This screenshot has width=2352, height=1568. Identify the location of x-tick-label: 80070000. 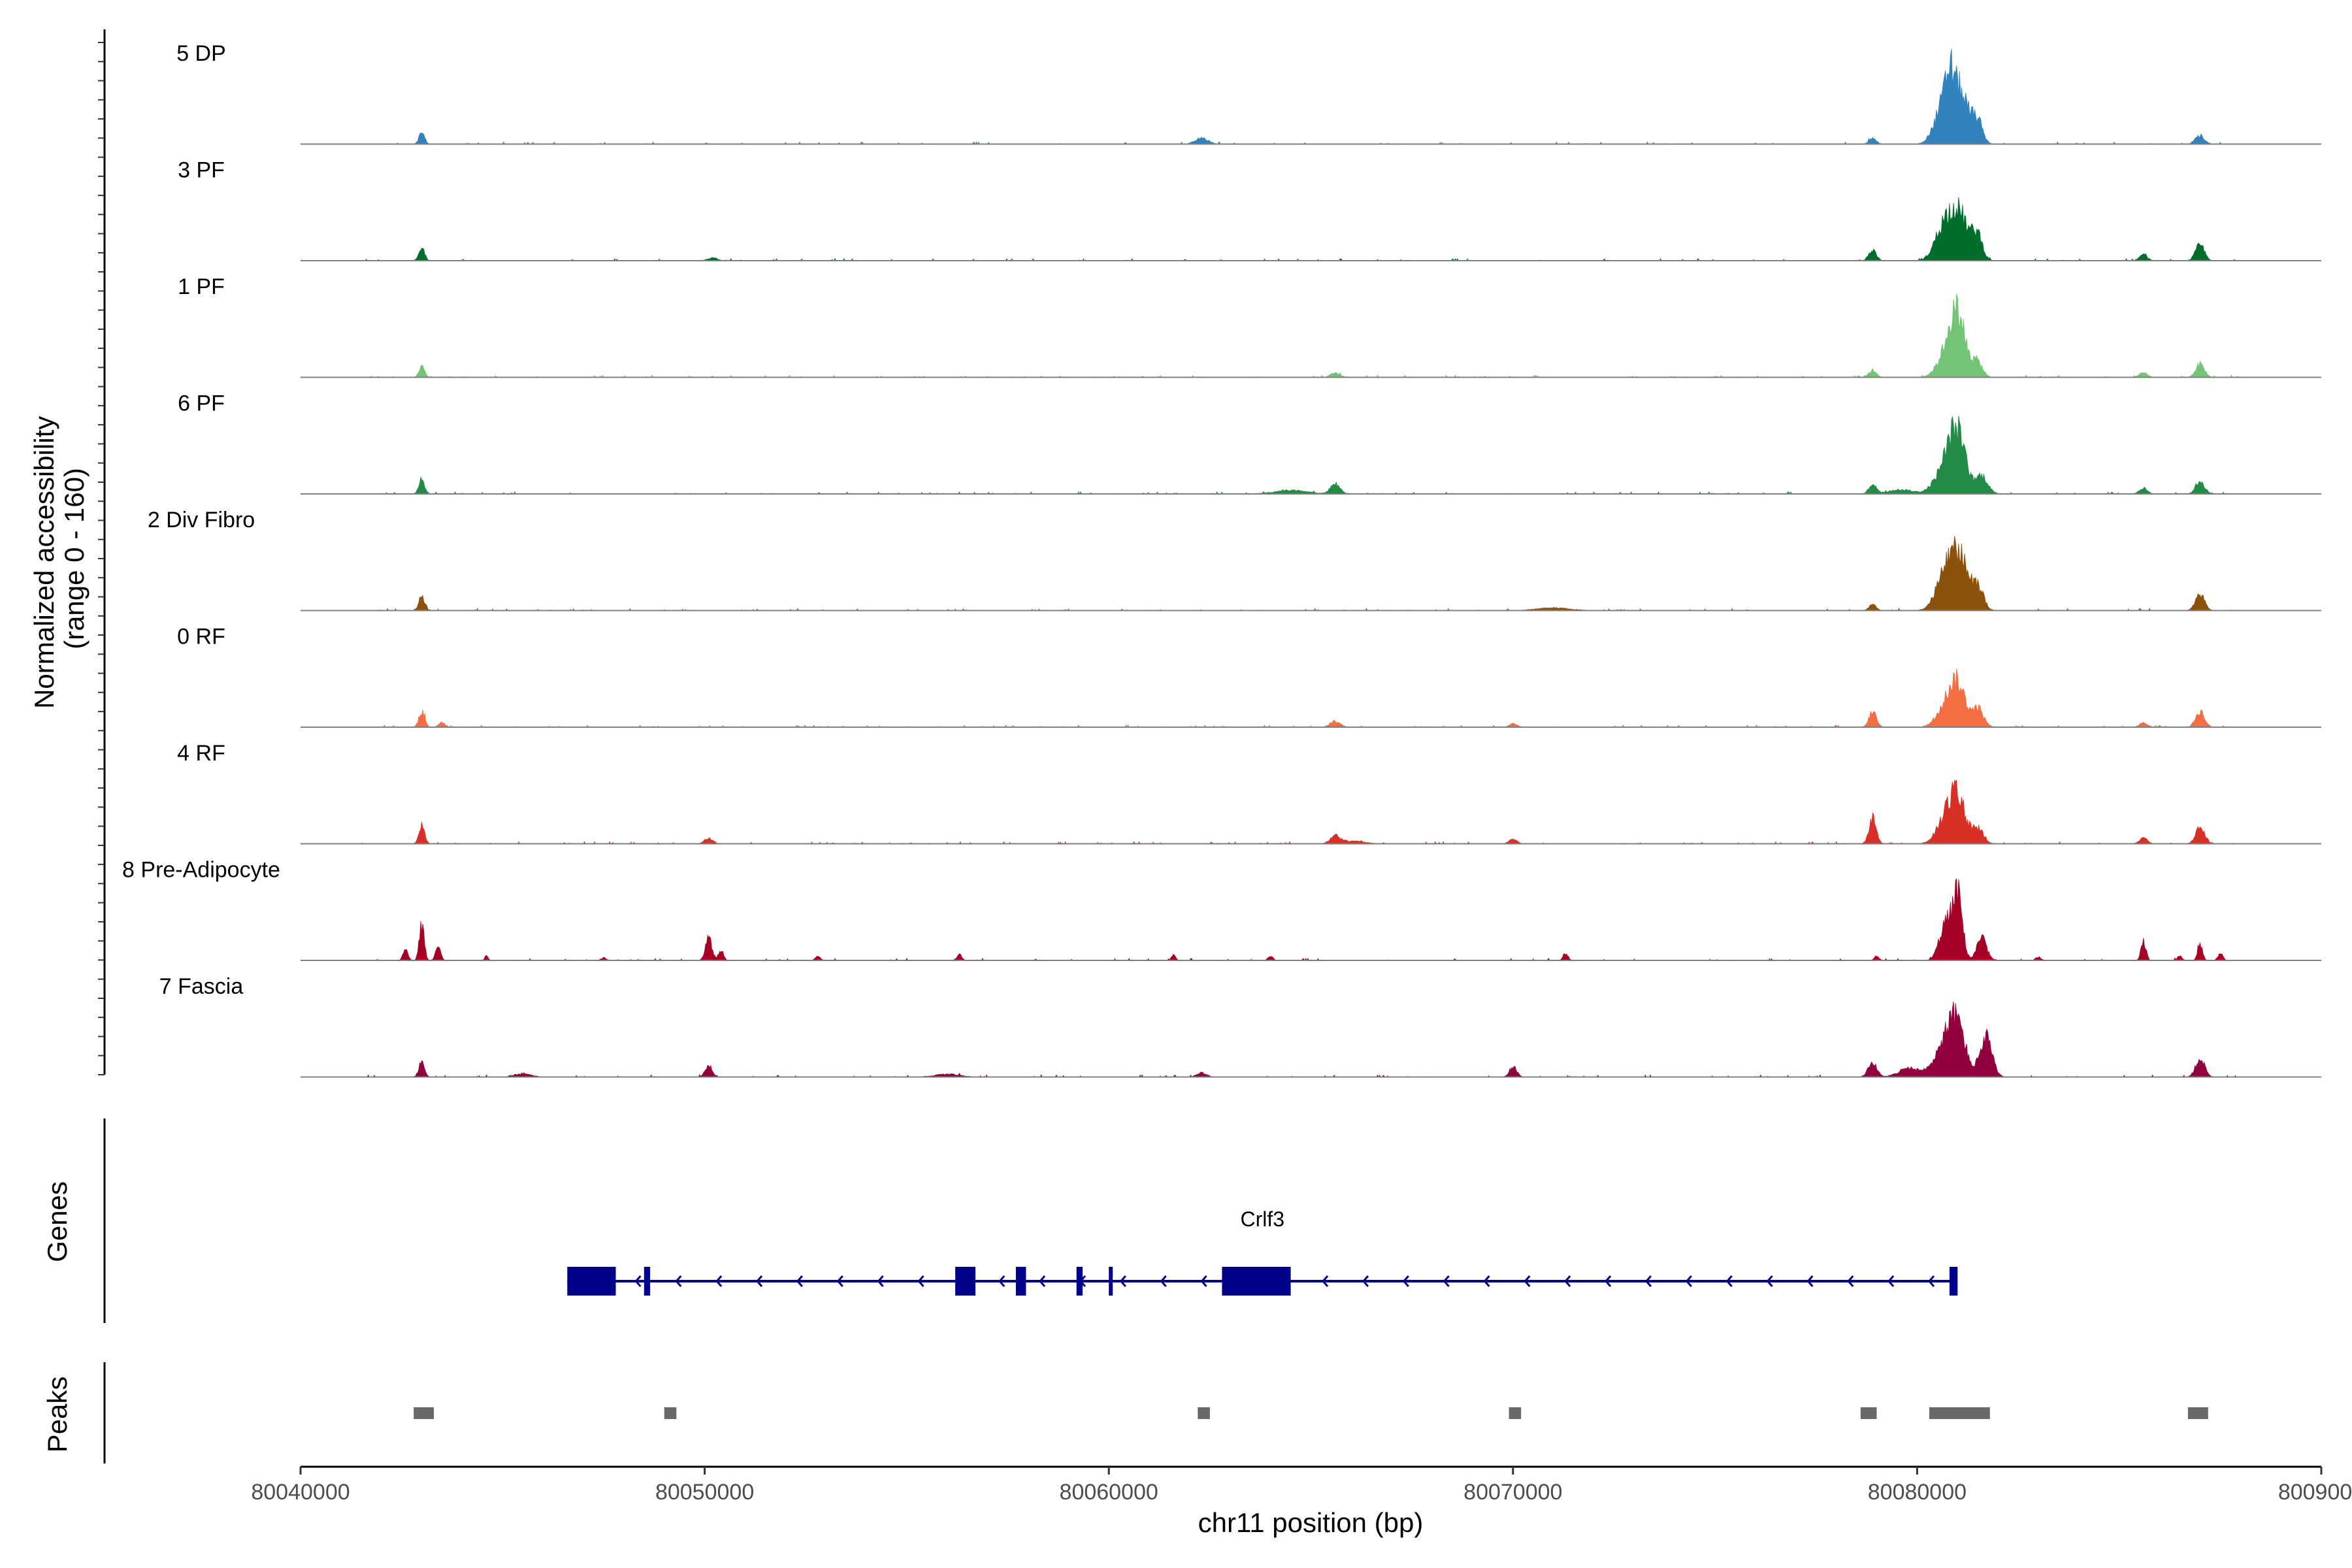
(1512, 1492).